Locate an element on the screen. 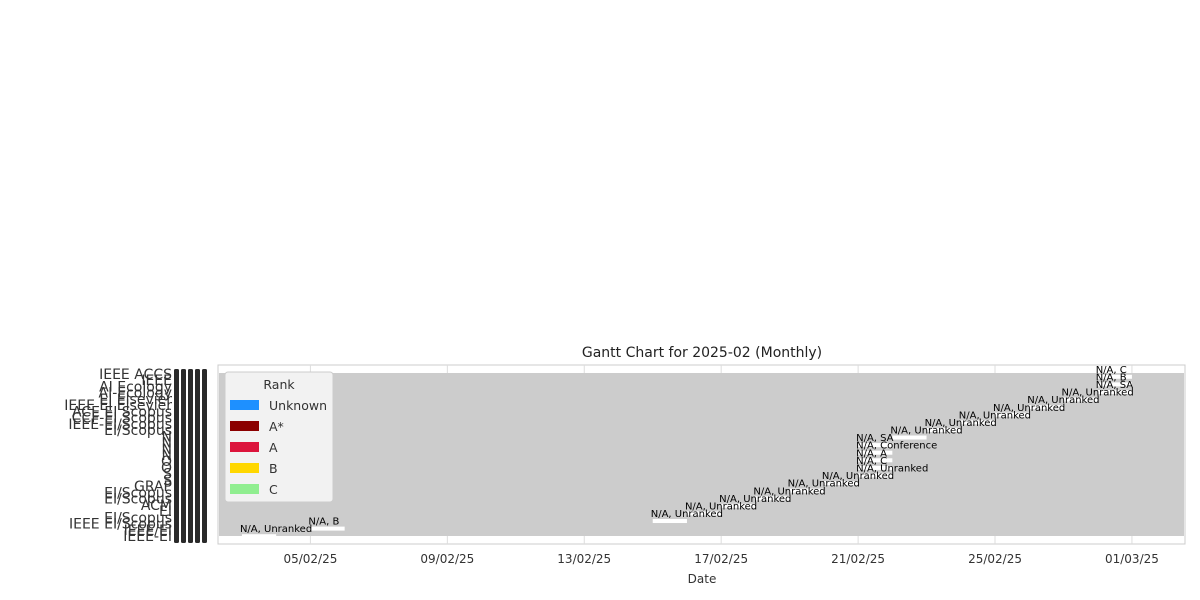 The height and width of the screenshot is (600, 1200). task-label: IEEE/EI is located at coordinates (148, 531).